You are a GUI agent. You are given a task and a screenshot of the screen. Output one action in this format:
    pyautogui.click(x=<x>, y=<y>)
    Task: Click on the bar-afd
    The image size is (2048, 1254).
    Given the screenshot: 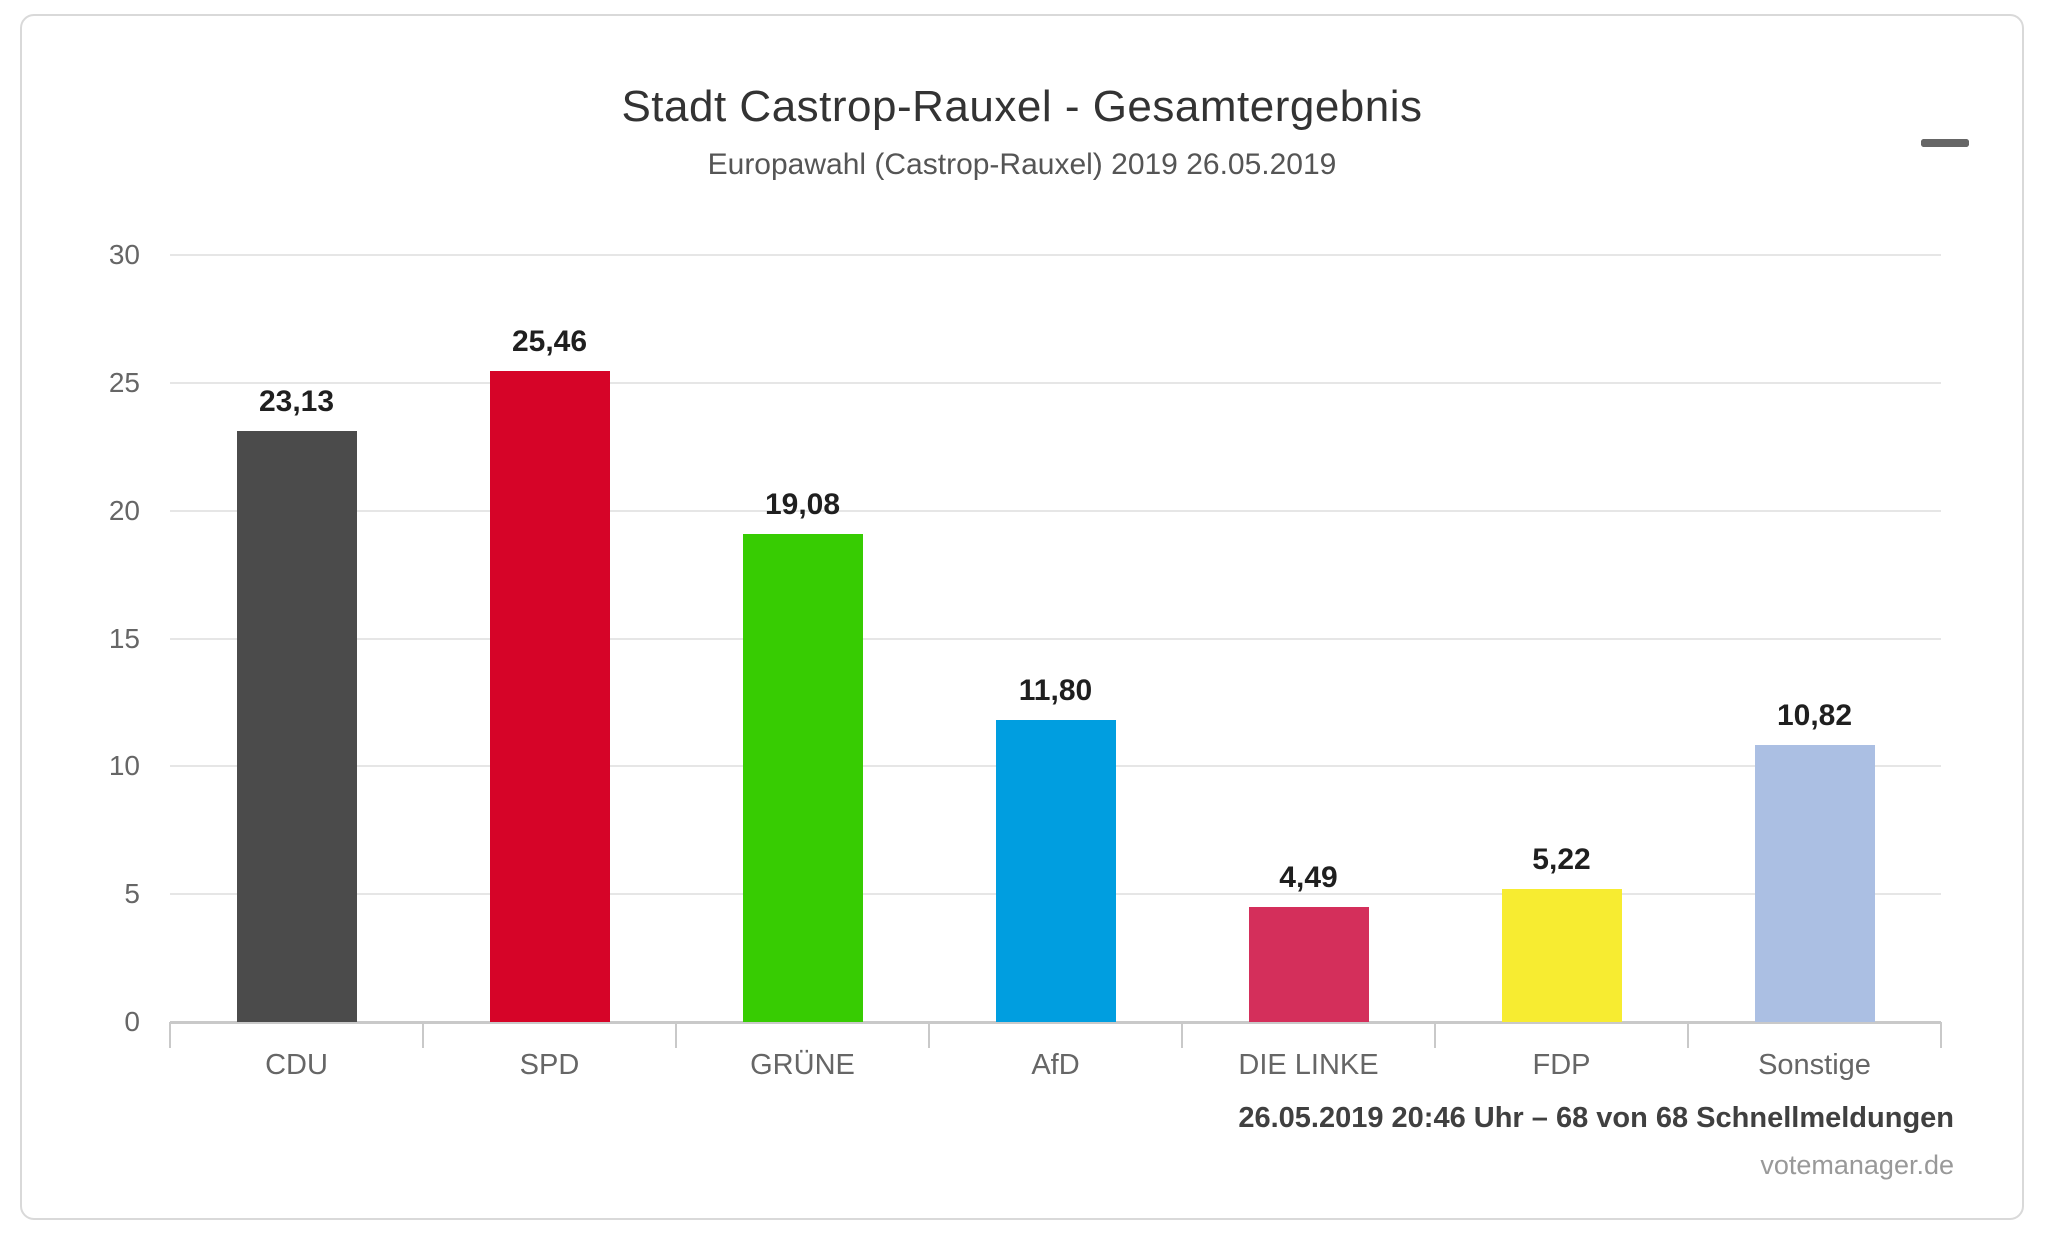 What is the action you would take?
    pyautogui.click(x=1055, y=871)
    